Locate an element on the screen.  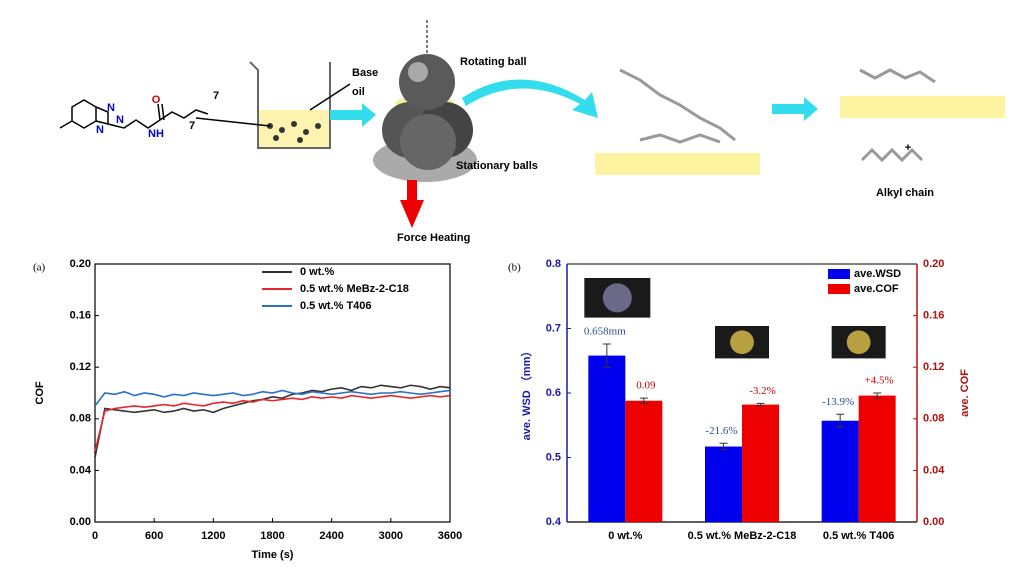
y2-tick-label: 0.04 is located at coordinates (934, 470).